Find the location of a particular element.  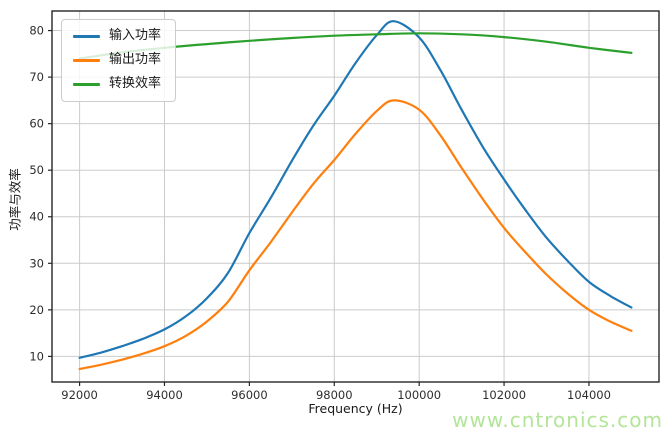

y-tick-label: 10 is located at coordinates (36, 356).